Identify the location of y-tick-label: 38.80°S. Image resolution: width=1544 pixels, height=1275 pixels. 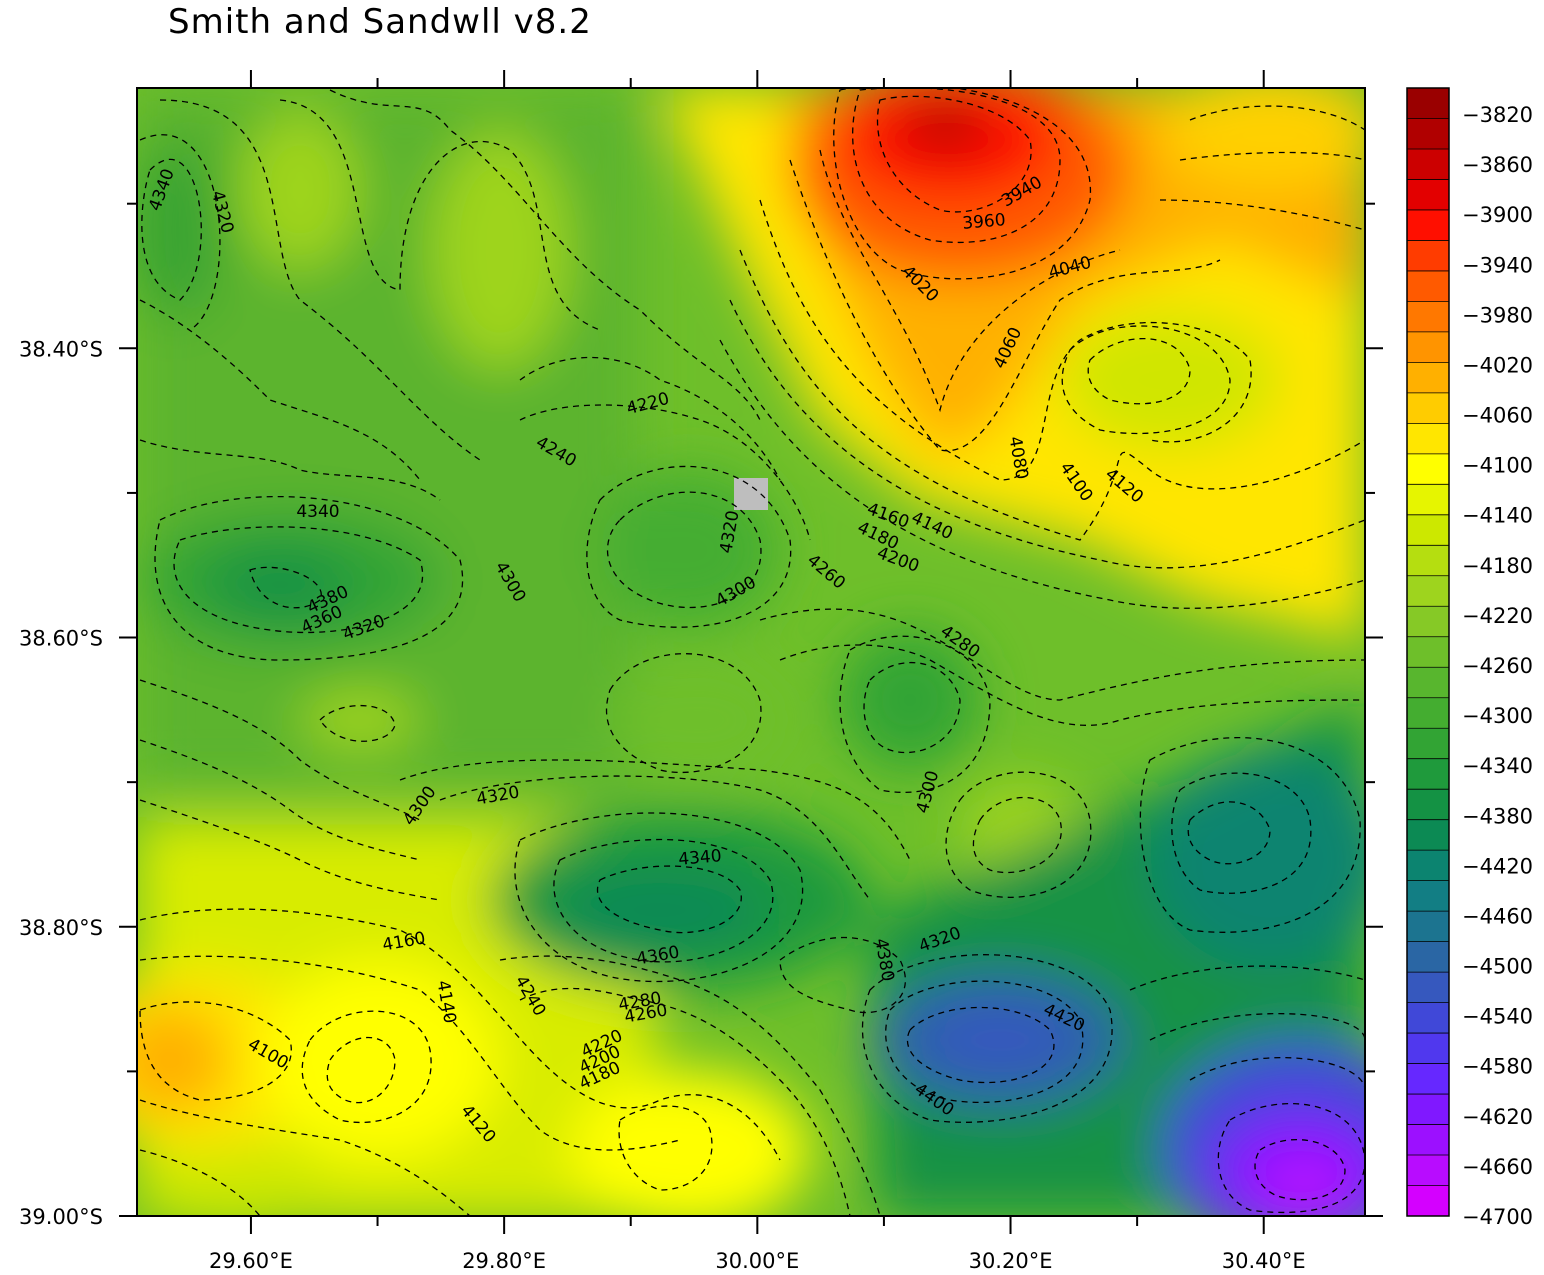
(61, 928).